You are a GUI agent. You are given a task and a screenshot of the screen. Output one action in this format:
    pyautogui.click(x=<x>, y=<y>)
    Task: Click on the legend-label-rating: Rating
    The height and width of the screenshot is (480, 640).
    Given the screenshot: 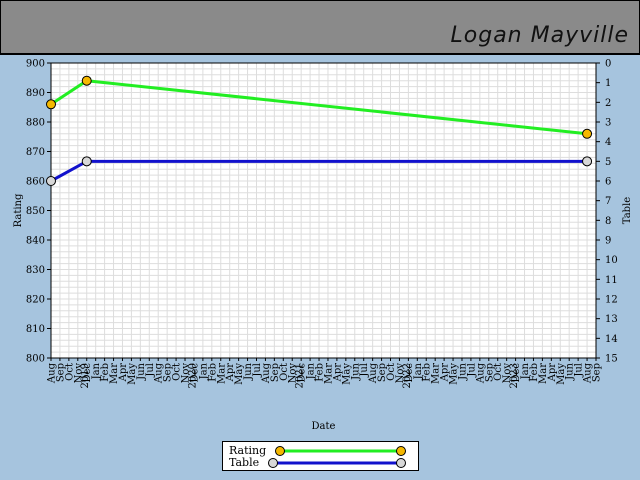 What is the action you would take?
    pyautogui.click(x=248, y=450)
    